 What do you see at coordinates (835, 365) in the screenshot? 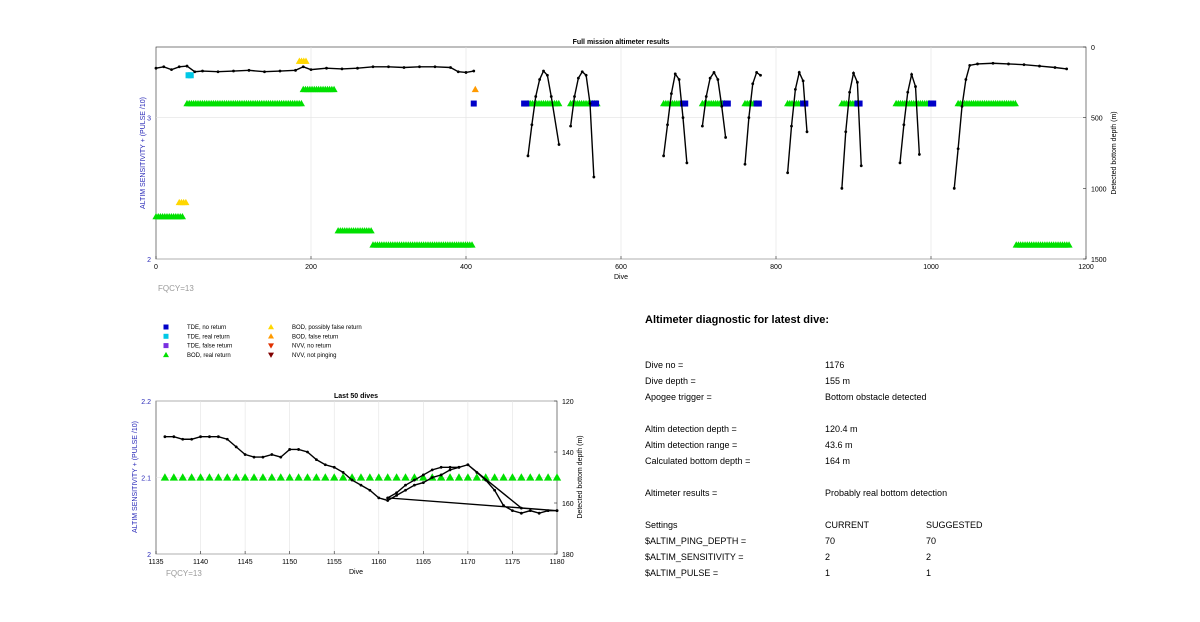
I see `dive-no-value: 1176` at bounding box center [835, 365].